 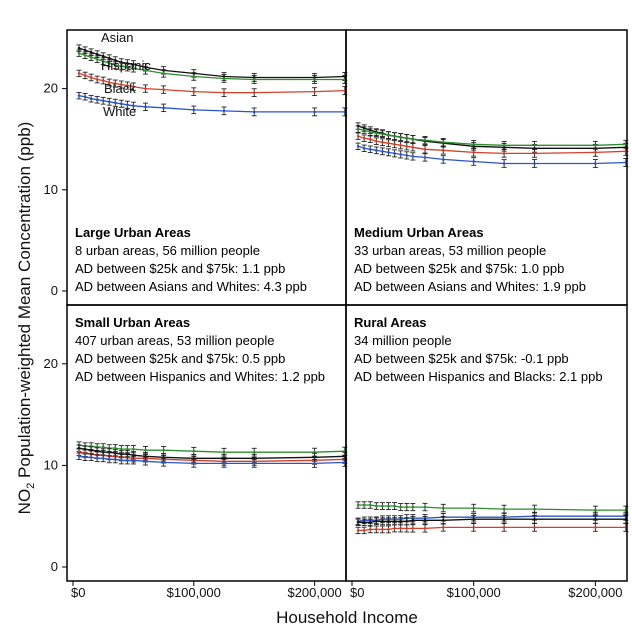 I want to click on panel-annotation-line: AD between $25k and $75k: 1.0 ppb, so click(x=459, y=268).